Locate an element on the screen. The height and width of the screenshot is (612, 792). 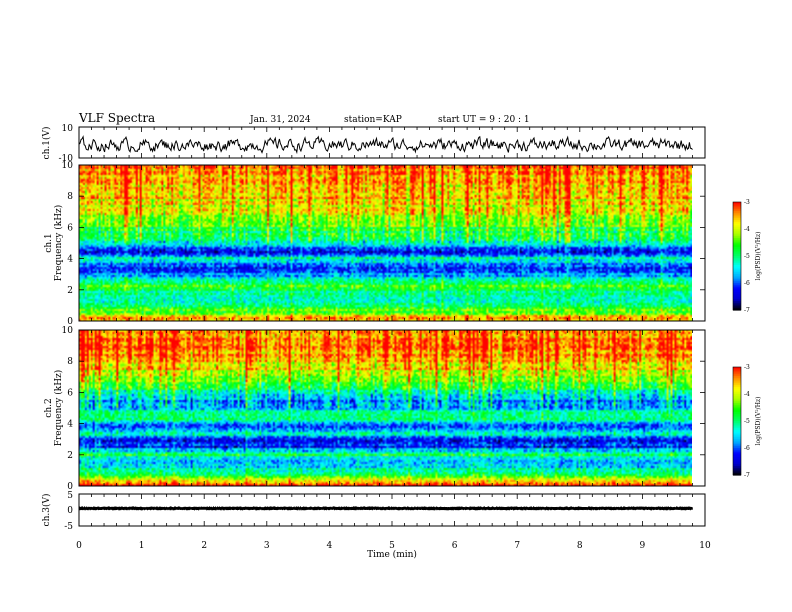
x-tick-label: 3 is located at coordinates (267, 546).